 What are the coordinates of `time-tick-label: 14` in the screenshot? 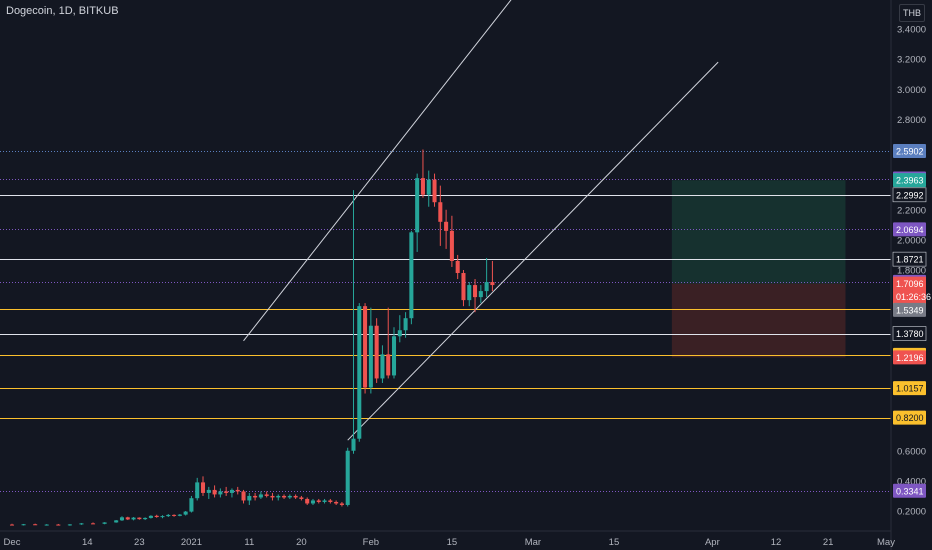 It's located at (87, 542).